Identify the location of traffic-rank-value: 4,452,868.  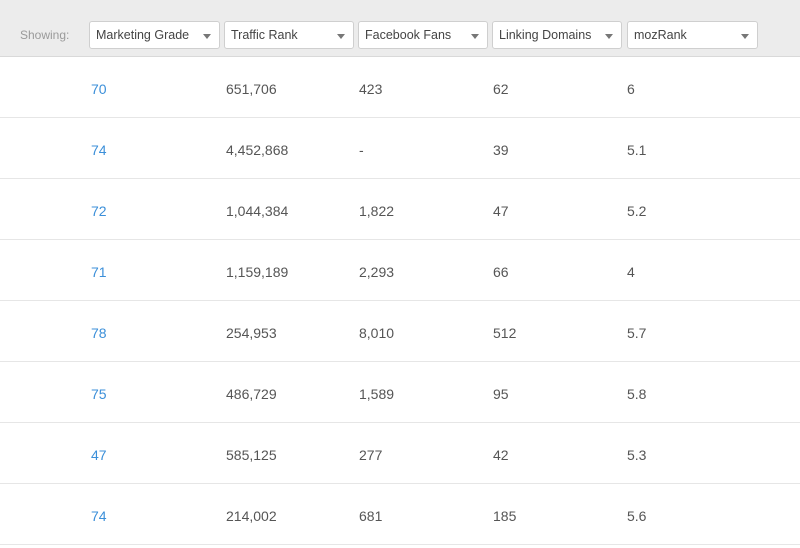
(257, 150).